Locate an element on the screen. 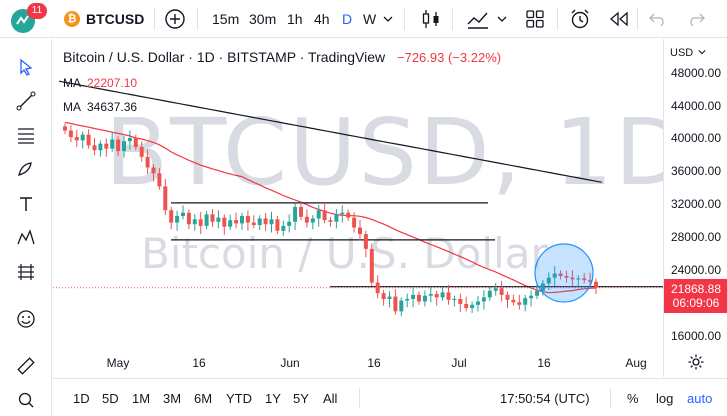  watermark-name: Bitcoin / U.S. Dollar is located at coordinates (344, 253).